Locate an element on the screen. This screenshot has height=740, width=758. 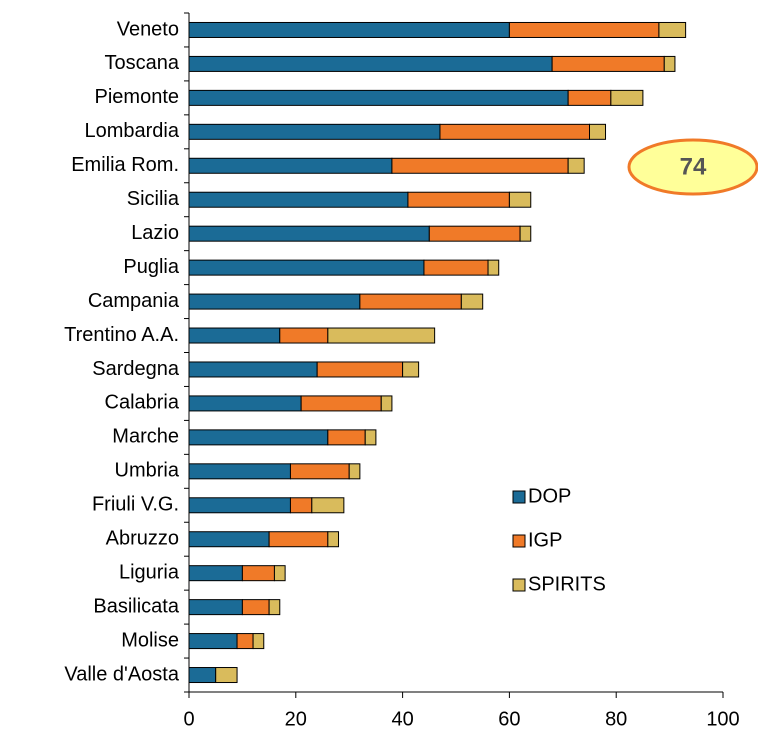
annotation-text: 74 is located at coordinates (693, 166).